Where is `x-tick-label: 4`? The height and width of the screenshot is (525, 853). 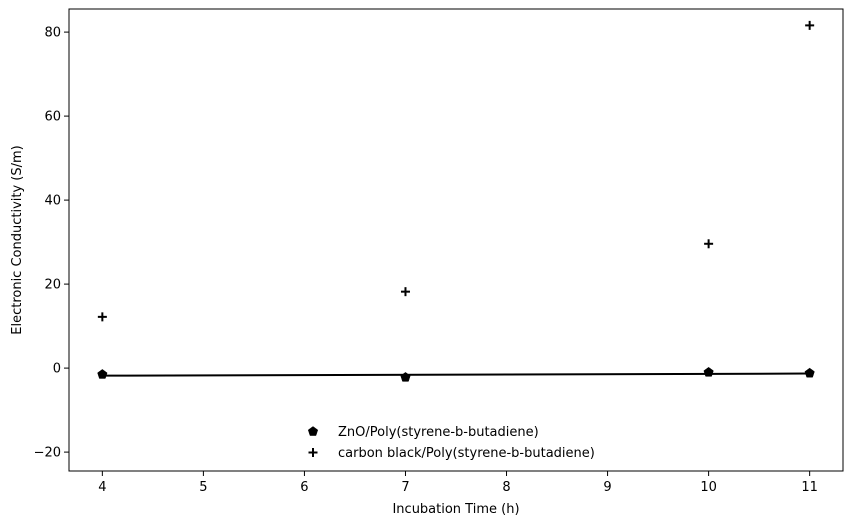 x-tick-label: 4 is located at coordinates (102, 487).